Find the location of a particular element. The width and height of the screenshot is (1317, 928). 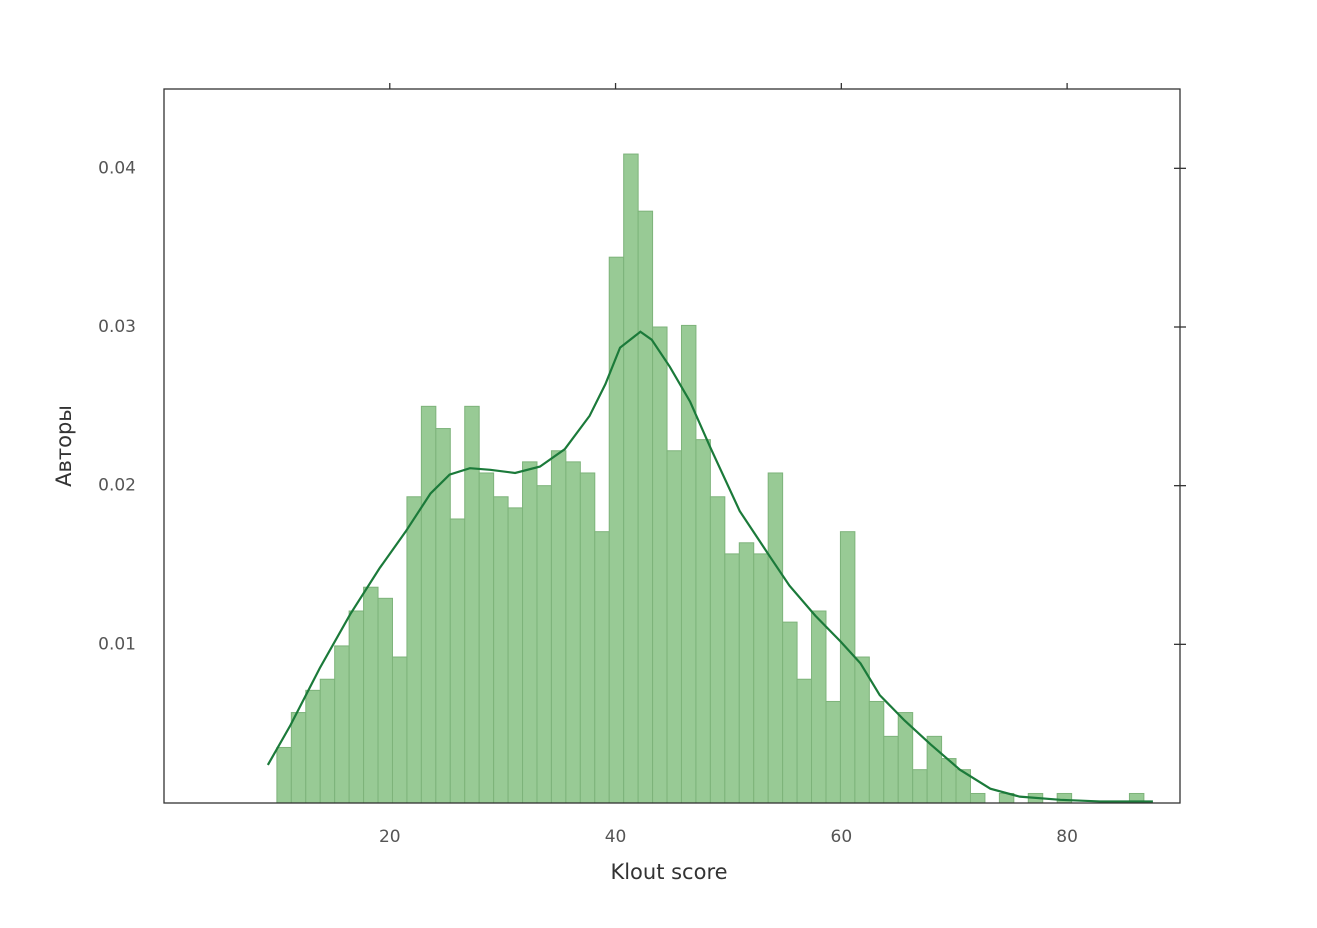

y-axis-title: Авторы is located at coordinates (64, 446).